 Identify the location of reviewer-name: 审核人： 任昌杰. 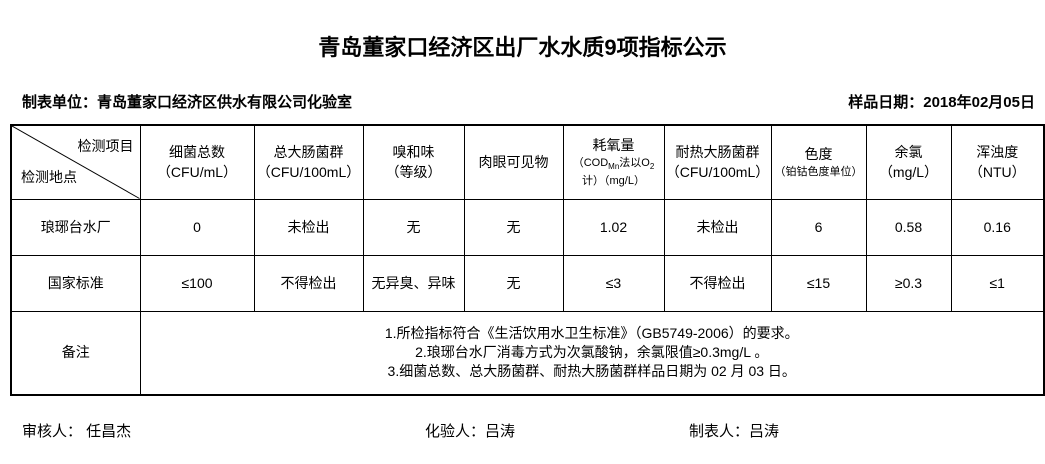
(77, 431).